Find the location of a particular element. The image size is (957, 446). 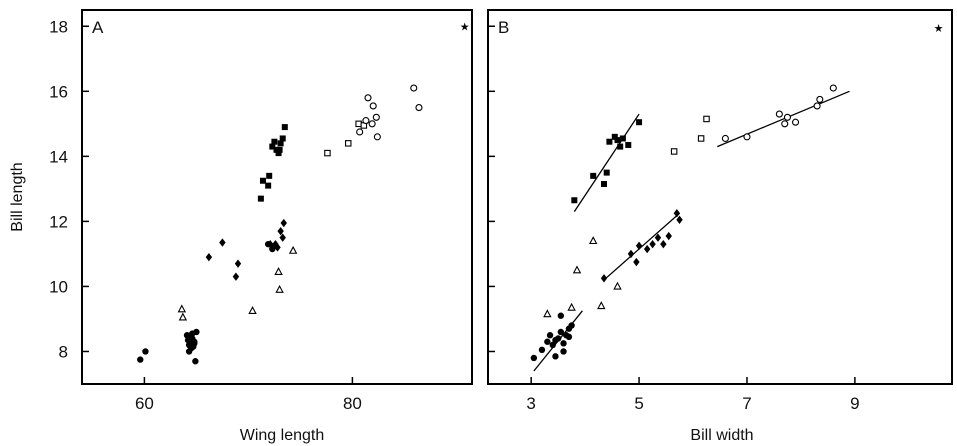

y-tick-label-a-0: 8 is located at coordinates (63, 351).